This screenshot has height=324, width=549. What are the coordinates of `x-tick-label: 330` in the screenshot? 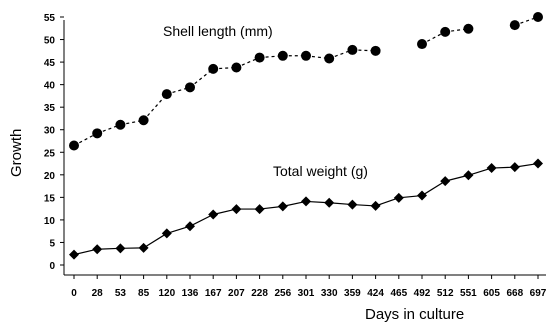 It's located at (329, 293).